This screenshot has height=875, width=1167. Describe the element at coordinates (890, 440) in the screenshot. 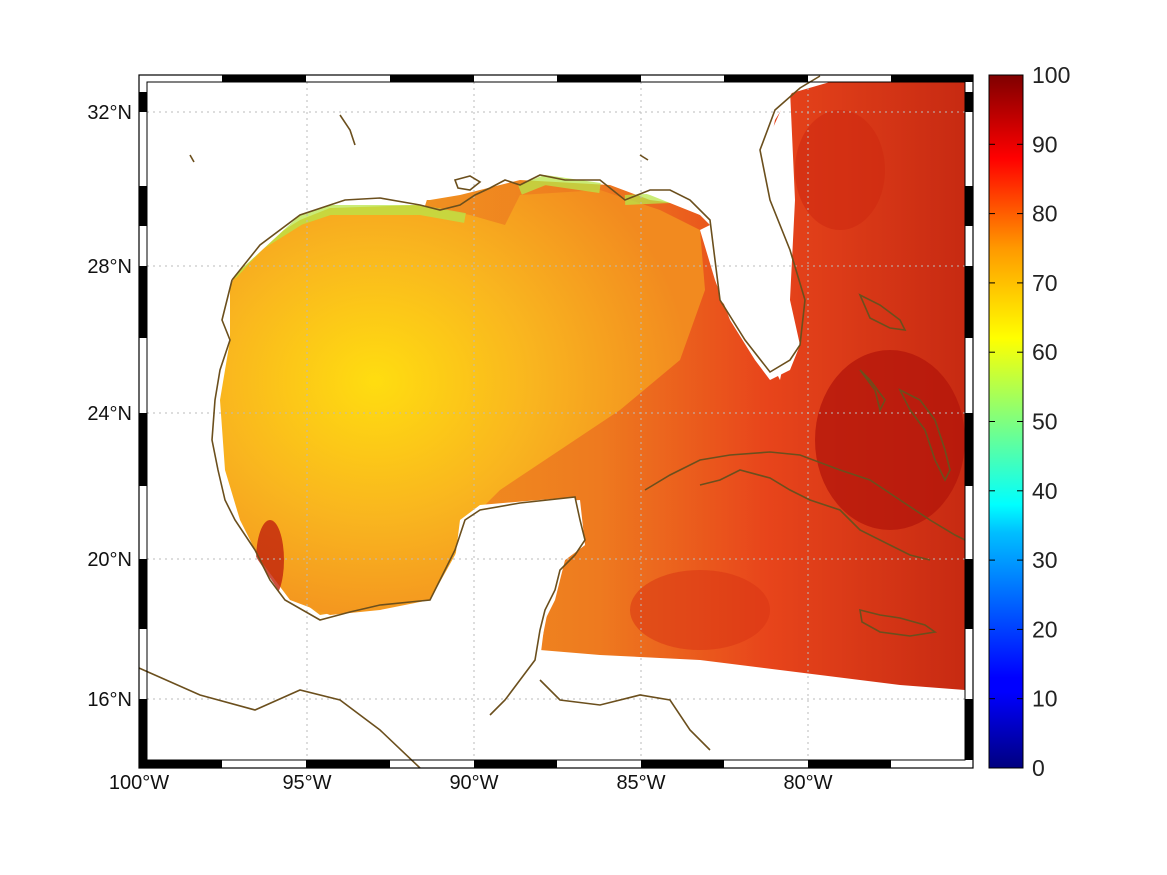

I see `hot-spot-bahamas` at that location.